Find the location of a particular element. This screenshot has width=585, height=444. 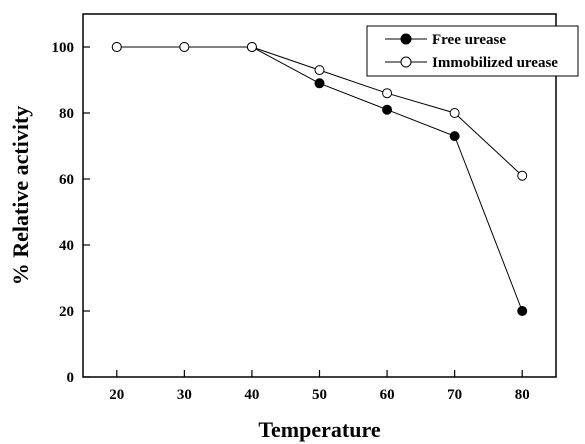

legend-box is located at coordinates (472, 51).